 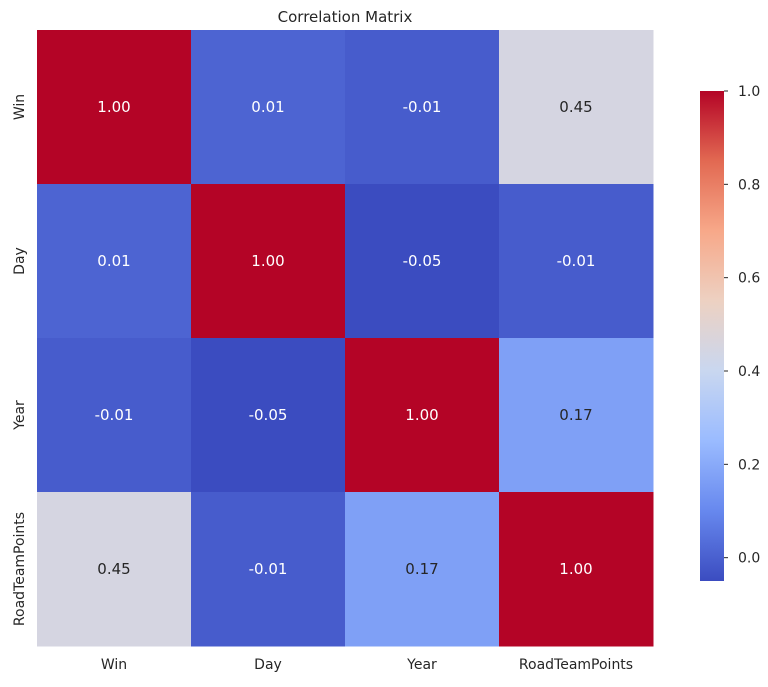 What do you see at coordinates (712, 336) in the screenshot?
I see `colorbar-gradient` at bounding box center [712, 336].